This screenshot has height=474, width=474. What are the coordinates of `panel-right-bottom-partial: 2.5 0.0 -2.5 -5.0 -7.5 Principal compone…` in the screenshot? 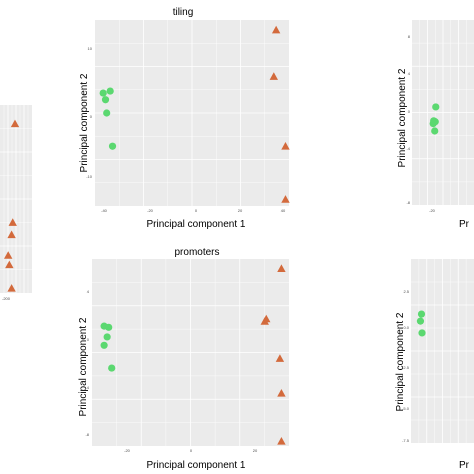 It's located at (434, 365).